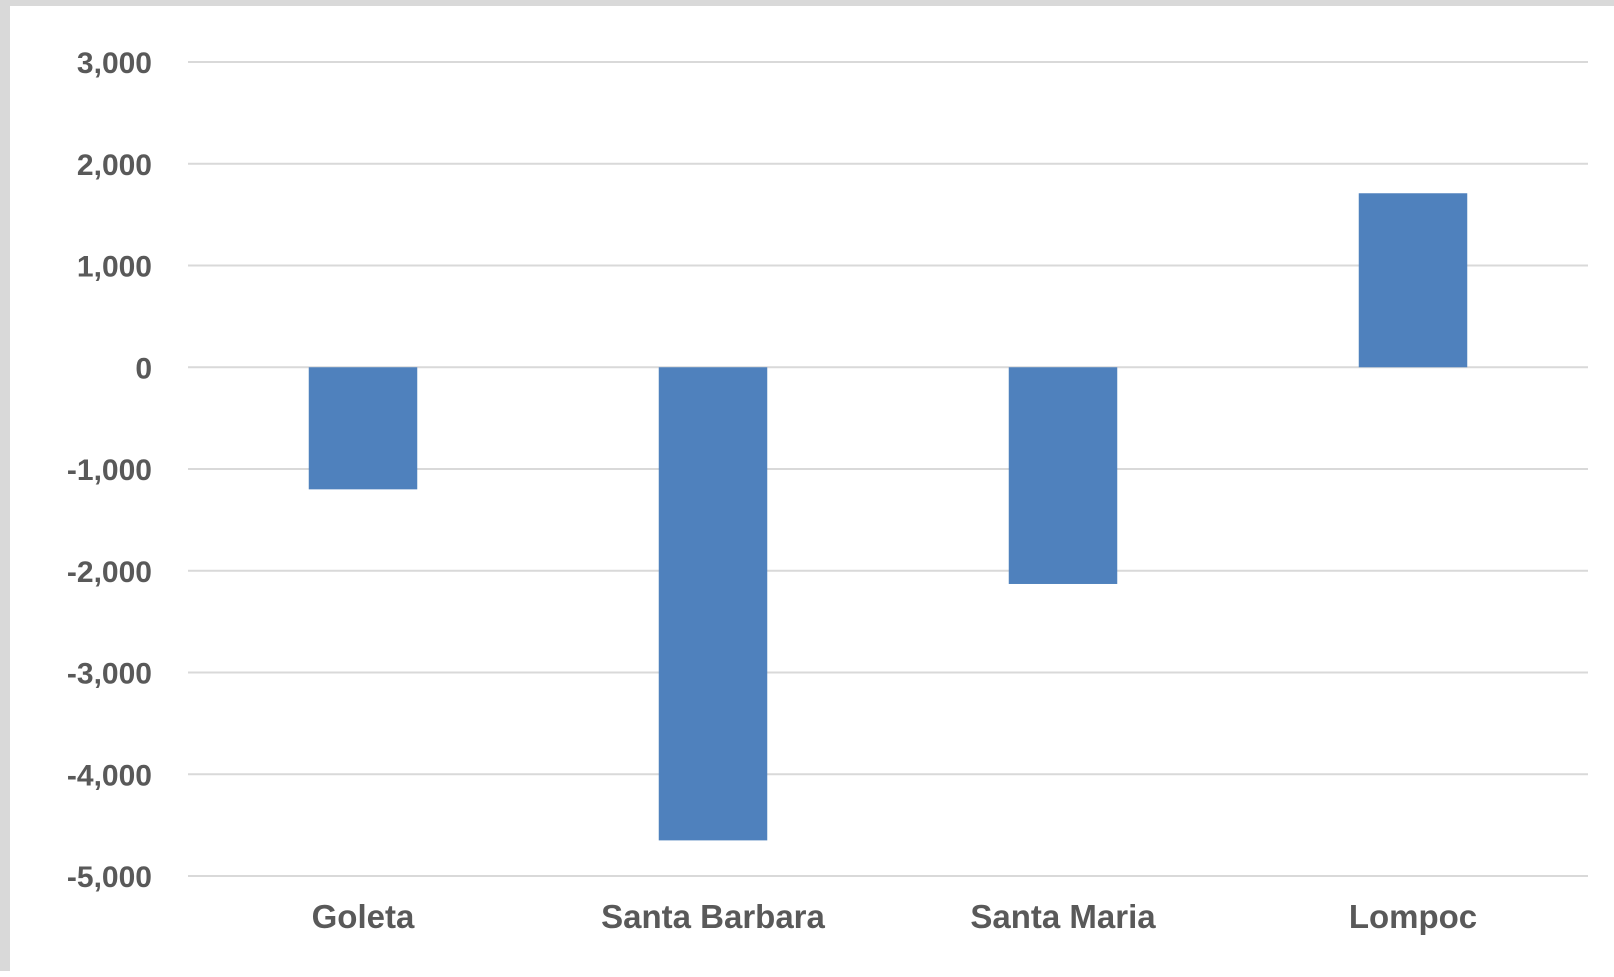 Image resolution: width=1614 pixels, height=977 pixels. What do you see at coordinates (109, 674) in the screenshot?
I see `y-tick-label: -3,000` at bounding box center [109, 674].